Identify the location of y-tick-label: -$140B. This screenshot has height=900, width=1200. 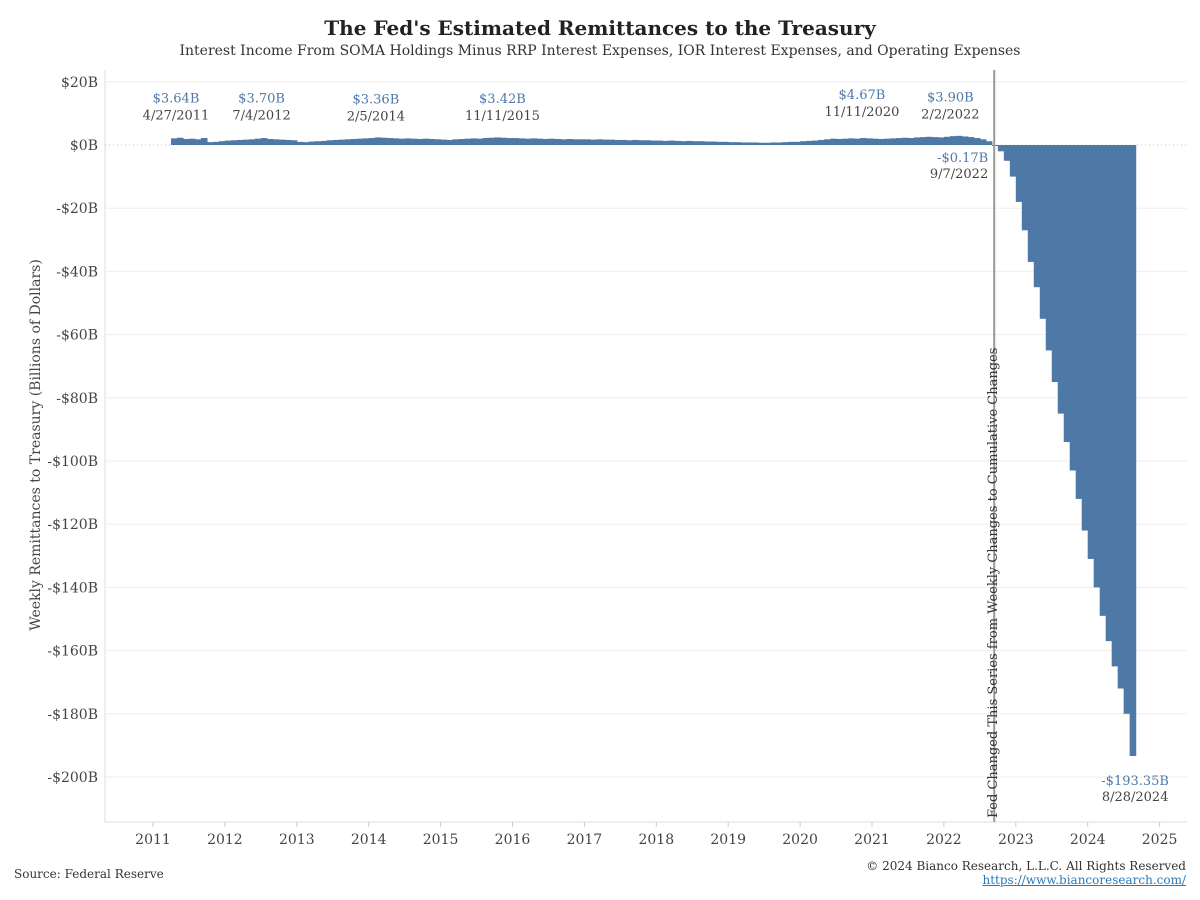
(72, 588).